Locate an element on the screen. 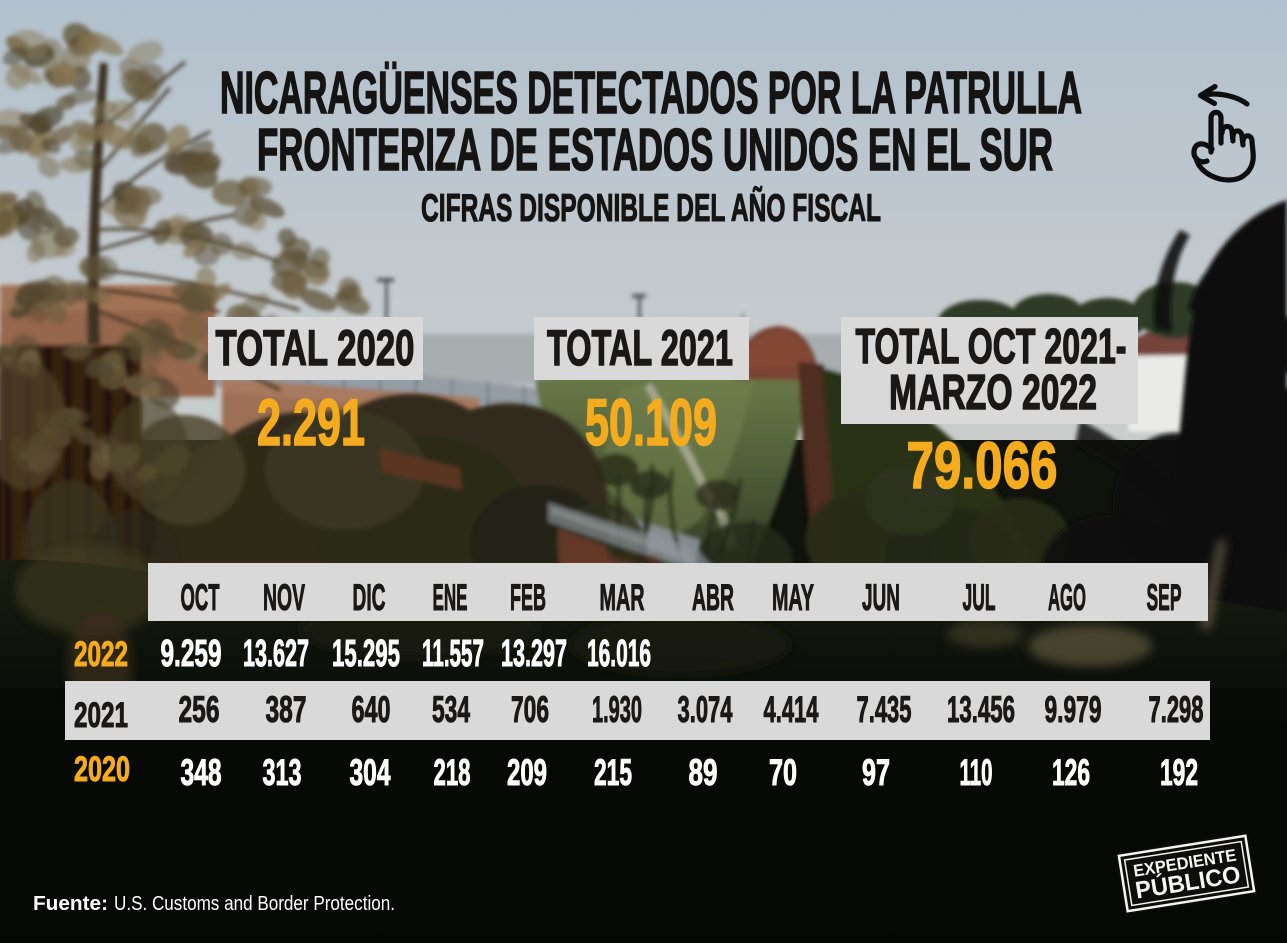  svg-text: JUN is located at coordinates (881, 597).